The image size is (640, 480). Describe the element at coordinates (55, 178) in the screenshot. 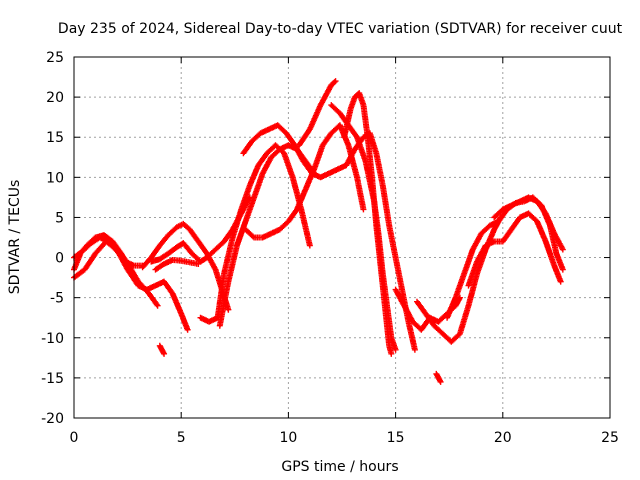

I see `y-tick-label: 10` at that location.